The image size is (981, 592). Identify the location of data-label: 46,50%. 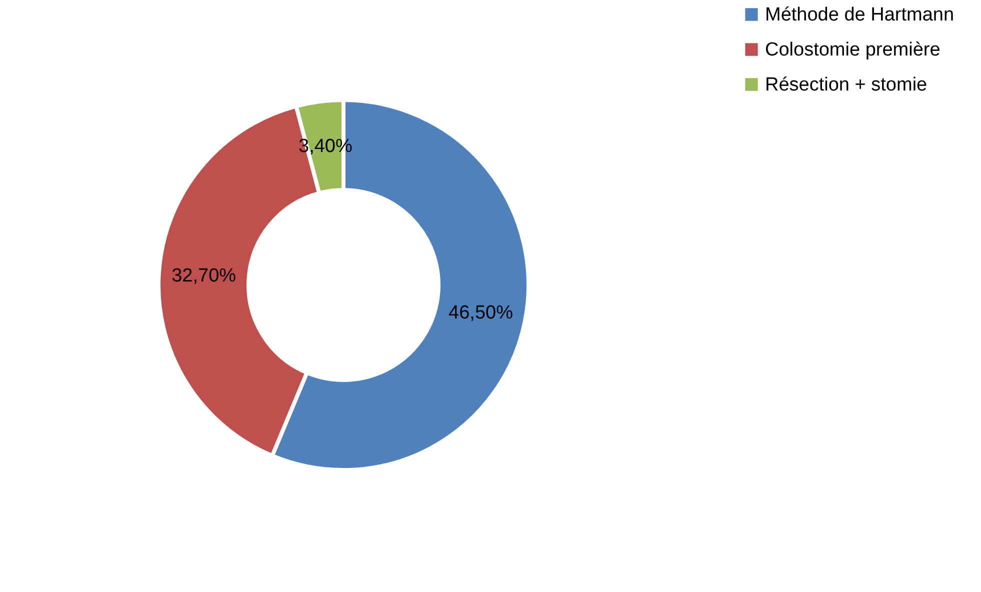
(481, 313).